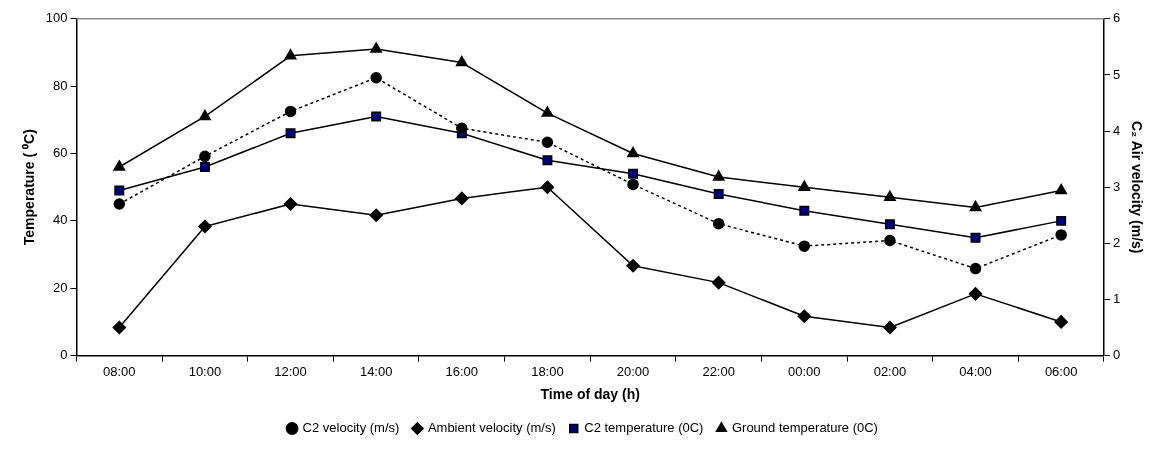 The height and width of the screenshot is (453, 1166). I want to click on x-tick-label: 14:00, so click(376, 371).